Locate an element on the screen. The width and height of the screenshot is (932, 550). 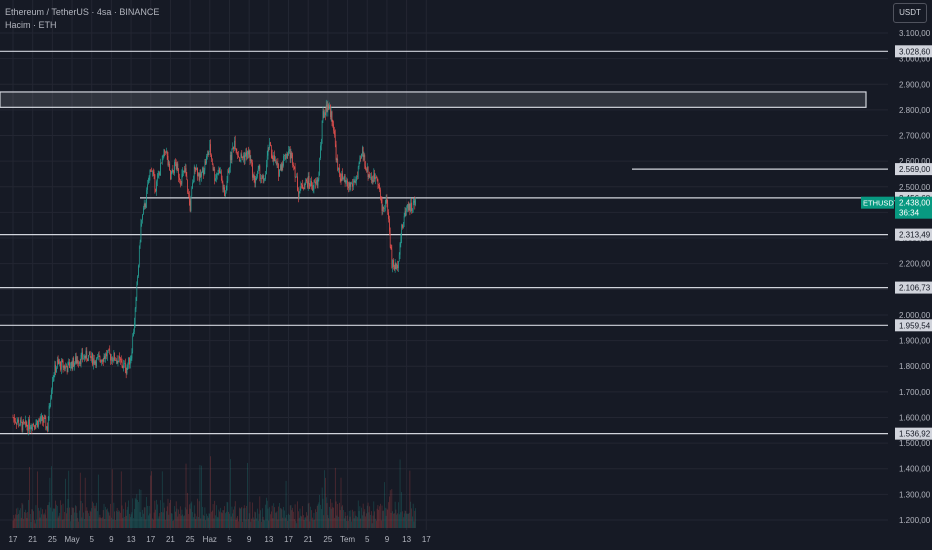
symbol-title: Ethereum / TetherUS · 4sa · BINANCE is located at coordinates (82, 12).